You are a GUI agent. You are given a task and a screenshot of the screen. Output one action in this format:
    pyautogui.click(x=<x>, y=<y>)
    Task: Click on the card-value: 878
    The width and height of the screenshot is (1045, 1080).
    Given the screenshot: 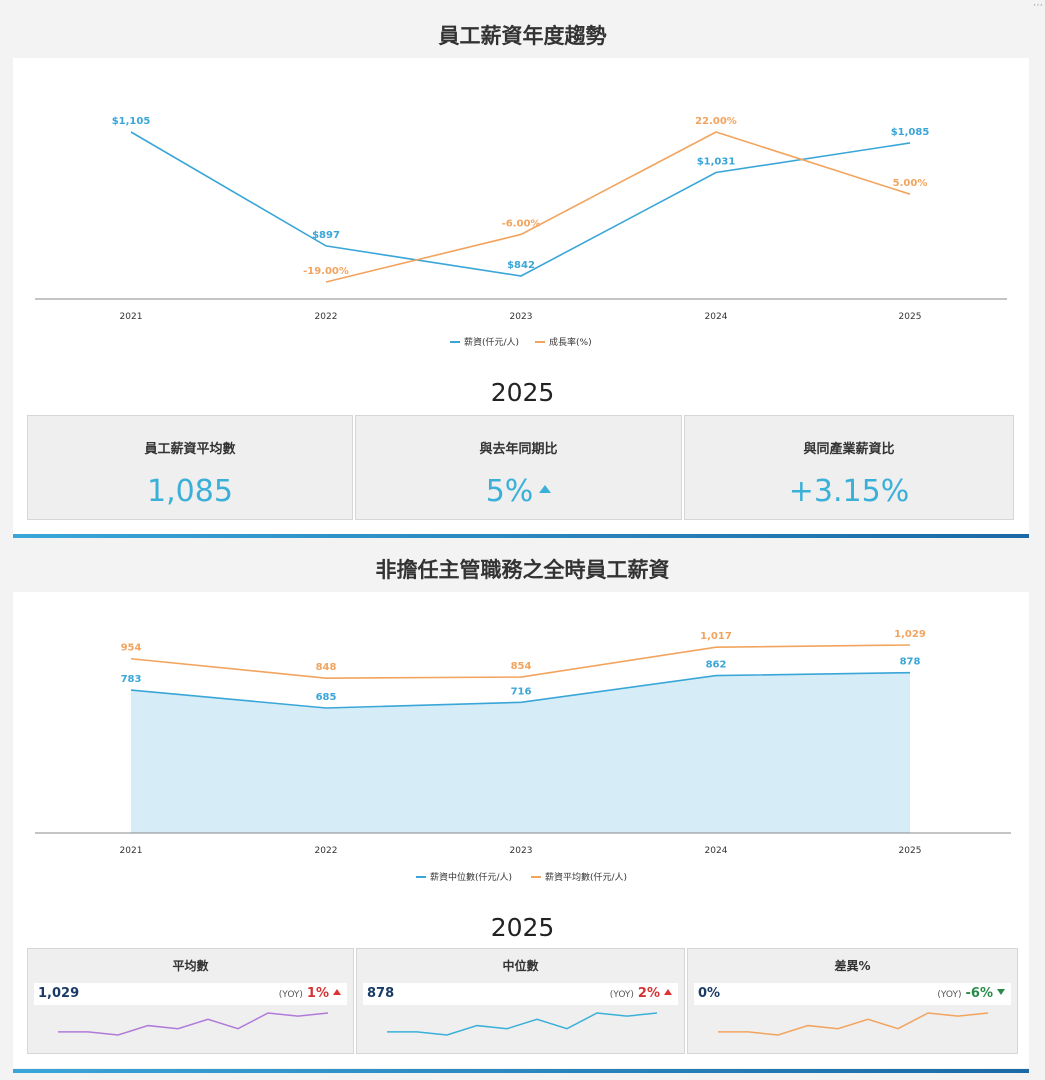 What is the action you would take?
    pyautogui.click(x=381, y=993)
    